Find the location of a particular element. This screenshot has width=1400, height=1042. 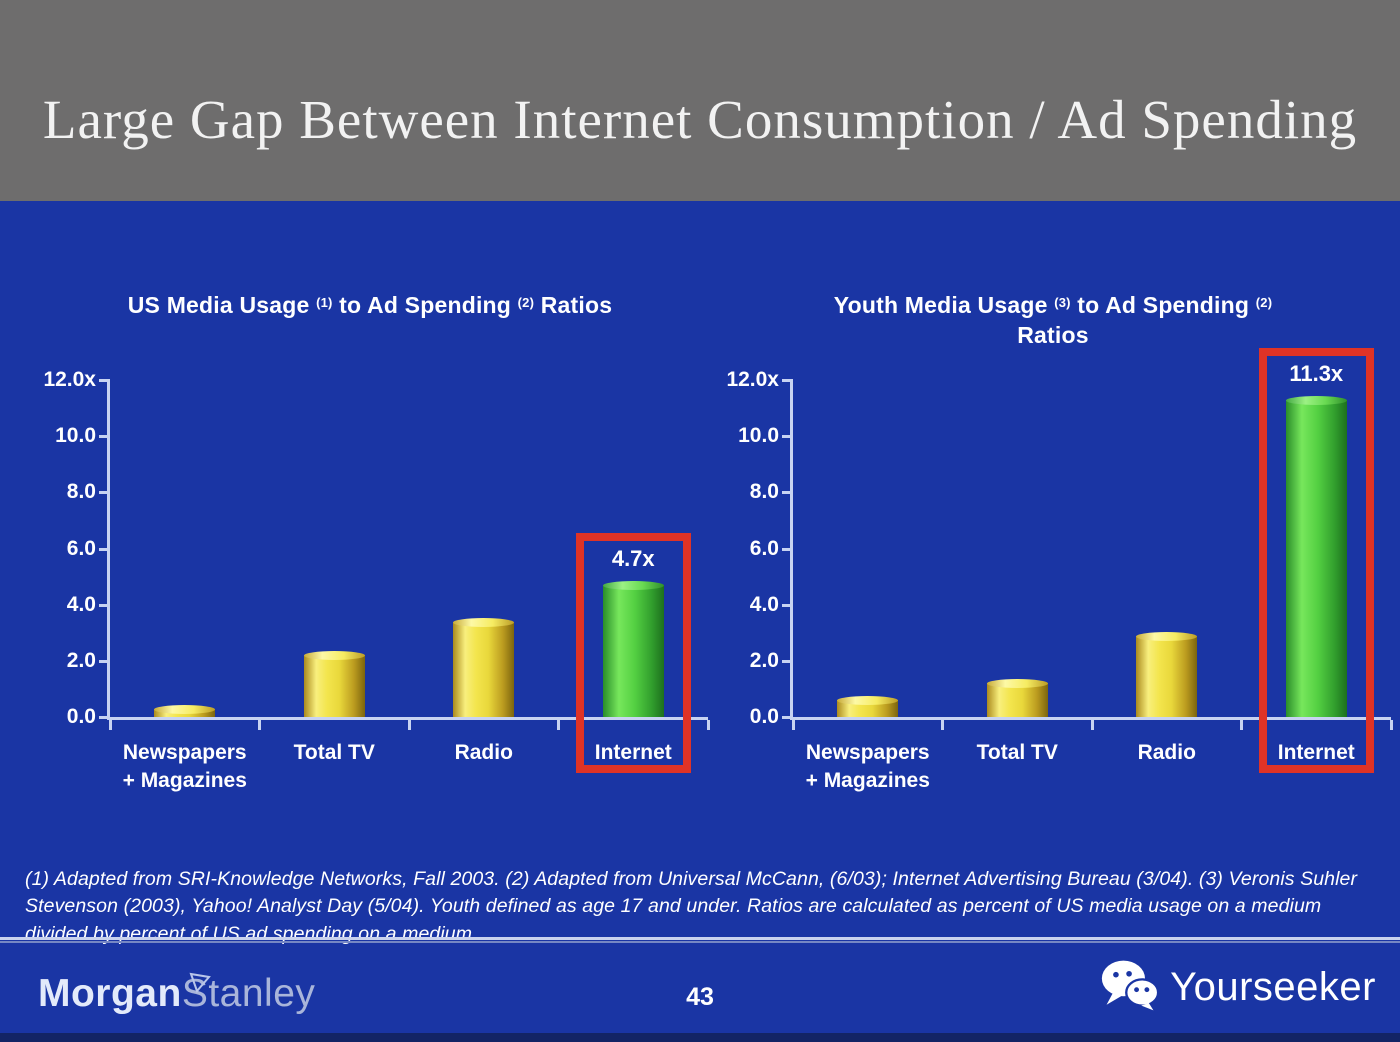

chart-title-text: Youth Media Usage is located at coordinates (944, 305).